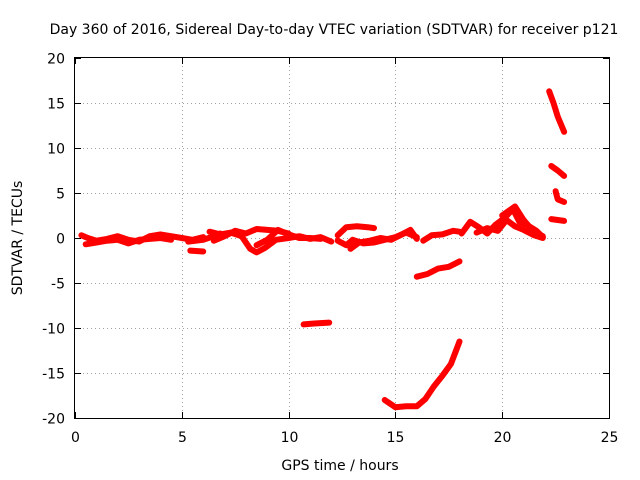  What do you see at coordinates (60, 195) in the screenshot?
I see `y-tick-label: 5` at bounding box center [60, 195].